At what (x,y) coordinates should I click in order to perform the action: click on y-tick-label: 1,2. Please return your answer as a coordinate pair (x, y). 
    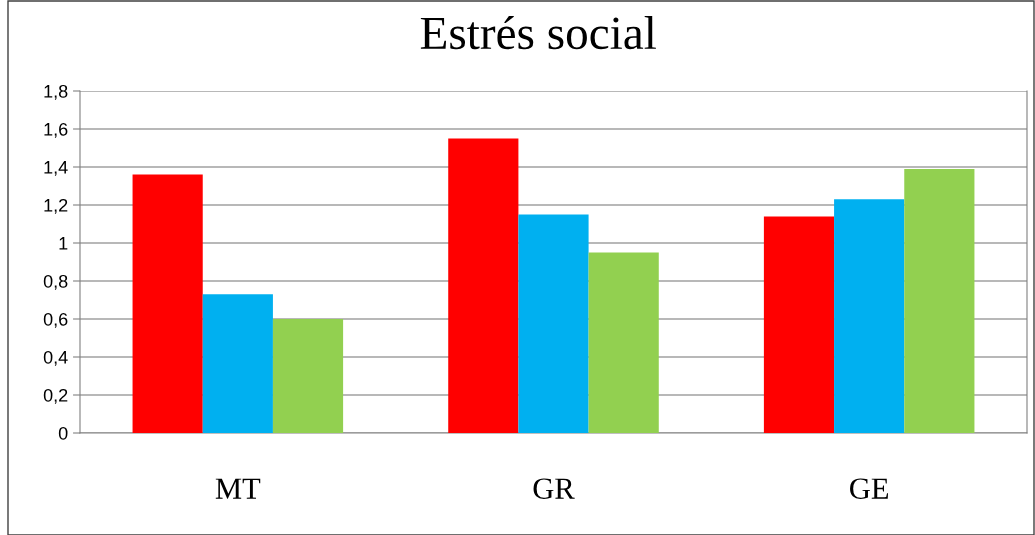
    Looking at the image, I should click on (56, 206).